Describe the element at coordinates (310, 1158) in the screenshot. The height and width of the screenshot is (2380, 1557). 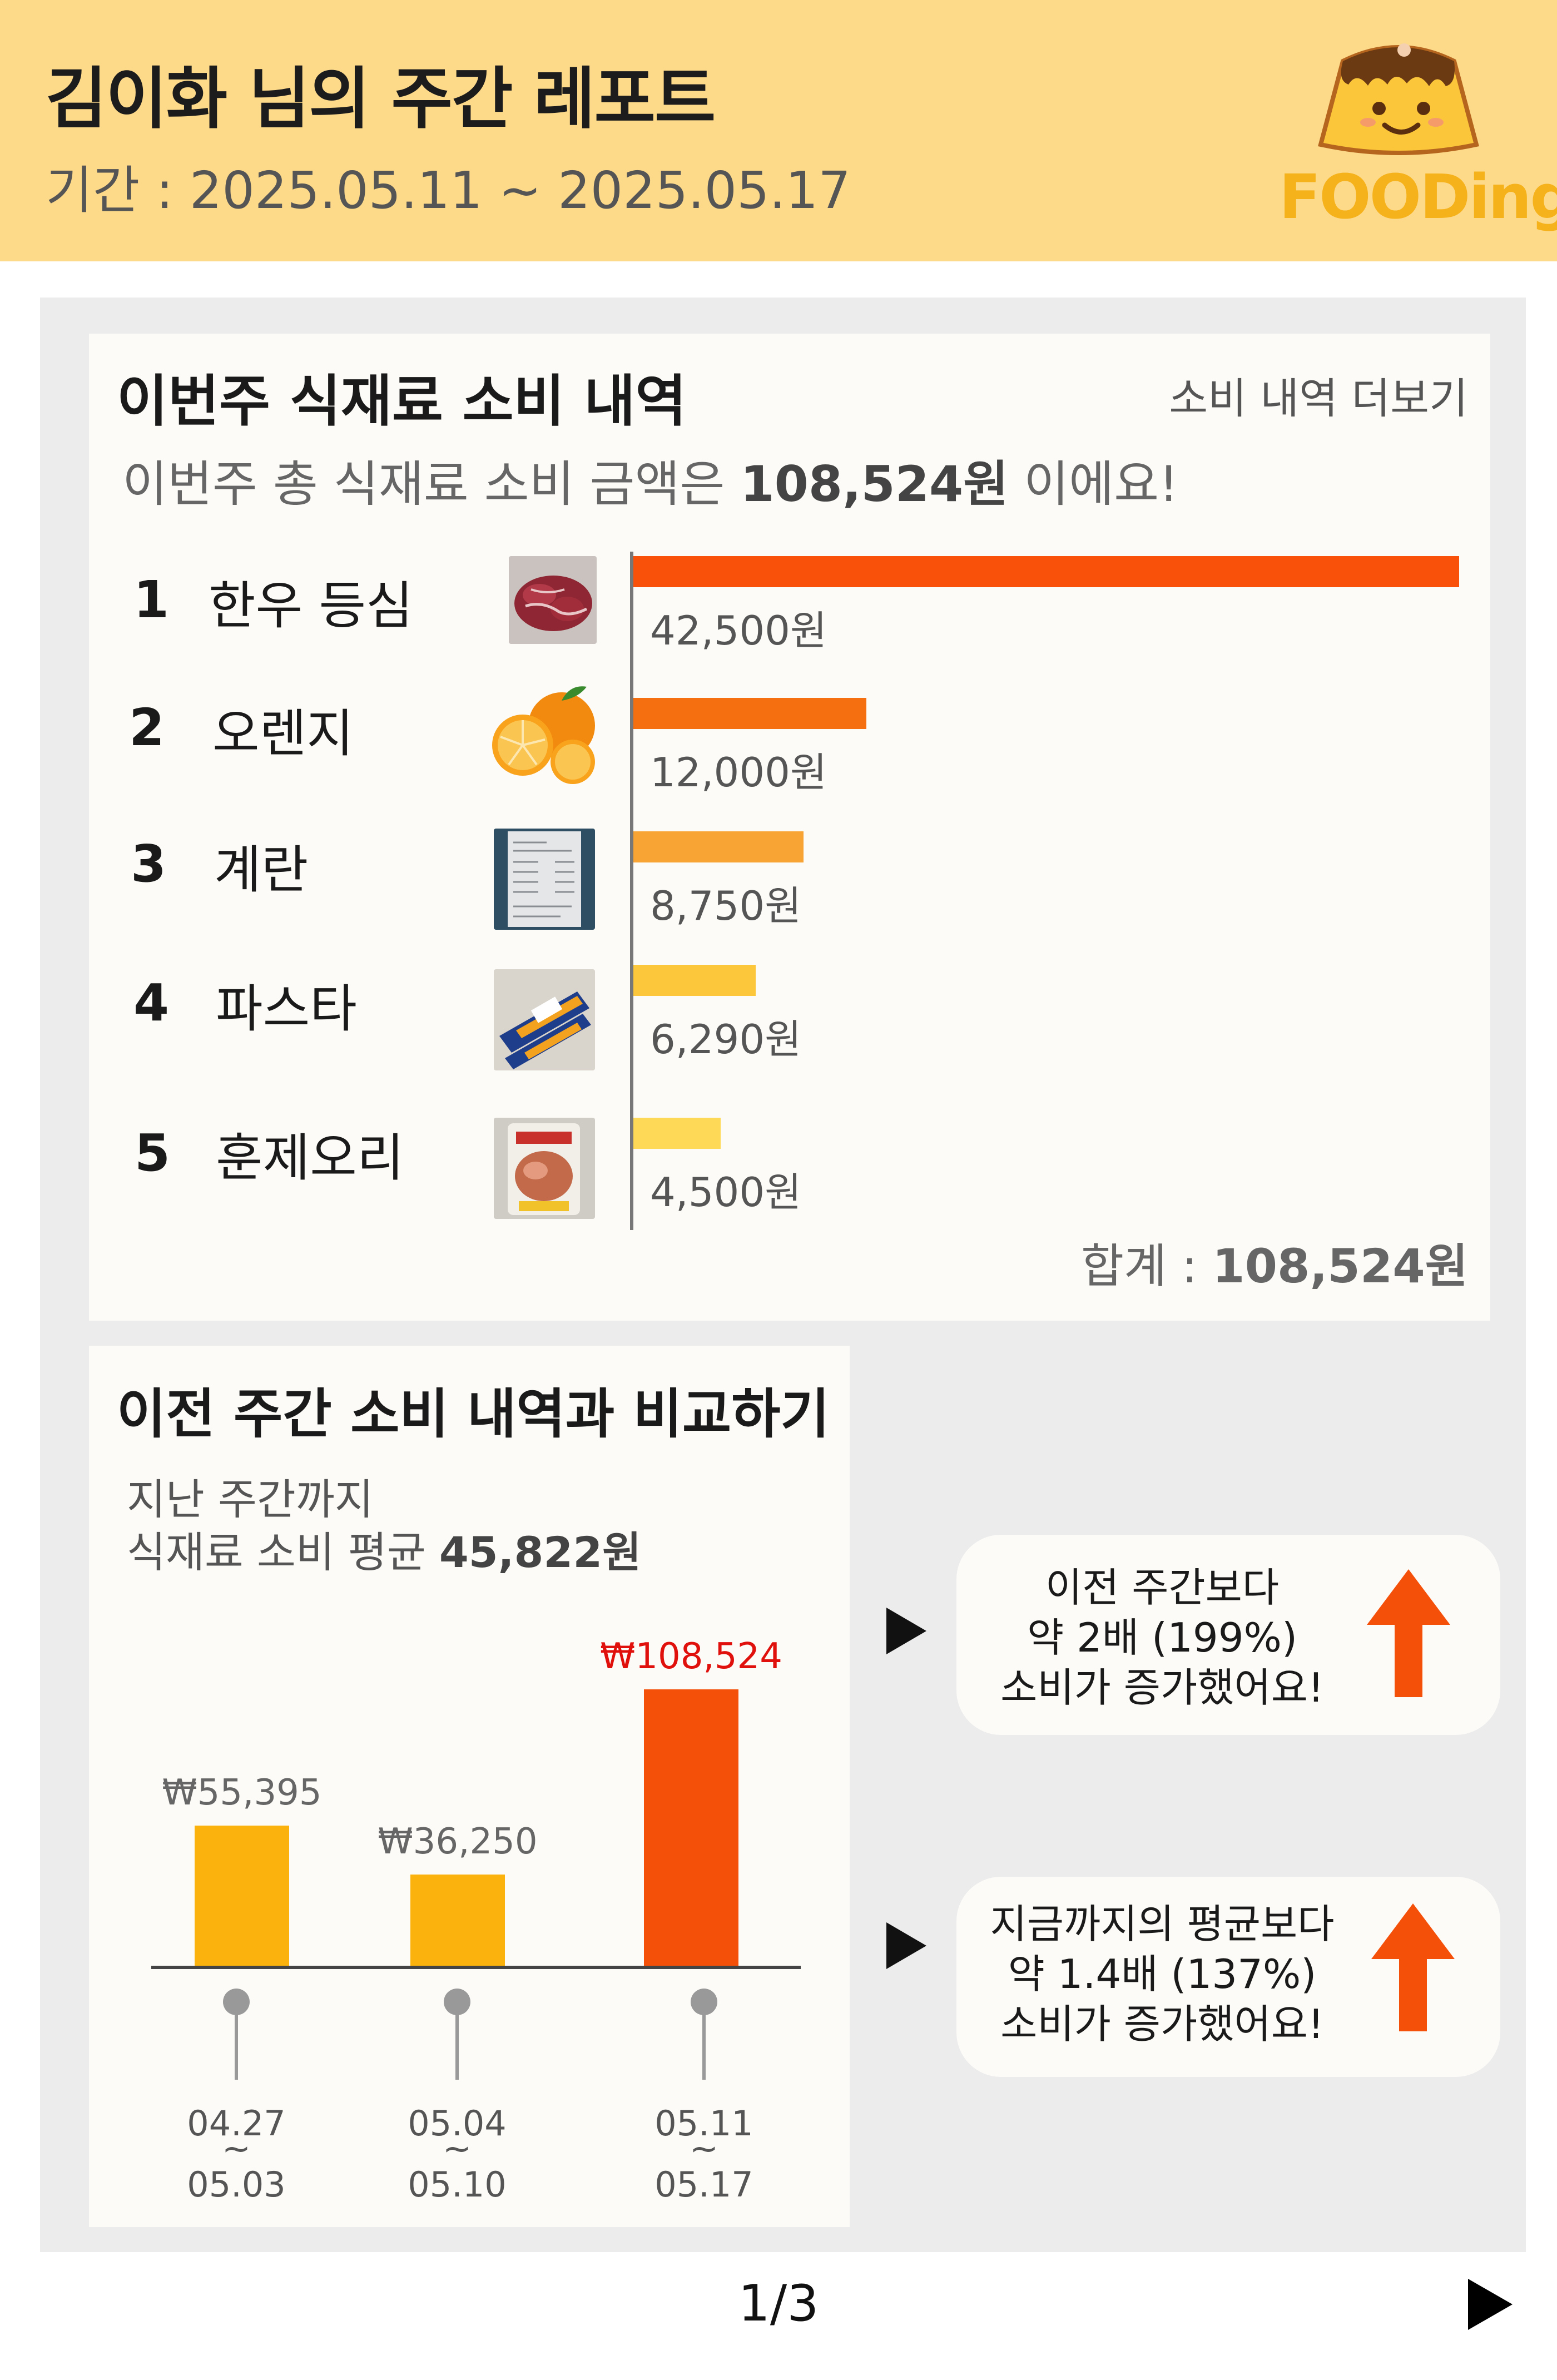
I see `item-name: 훈제오리` at that location.